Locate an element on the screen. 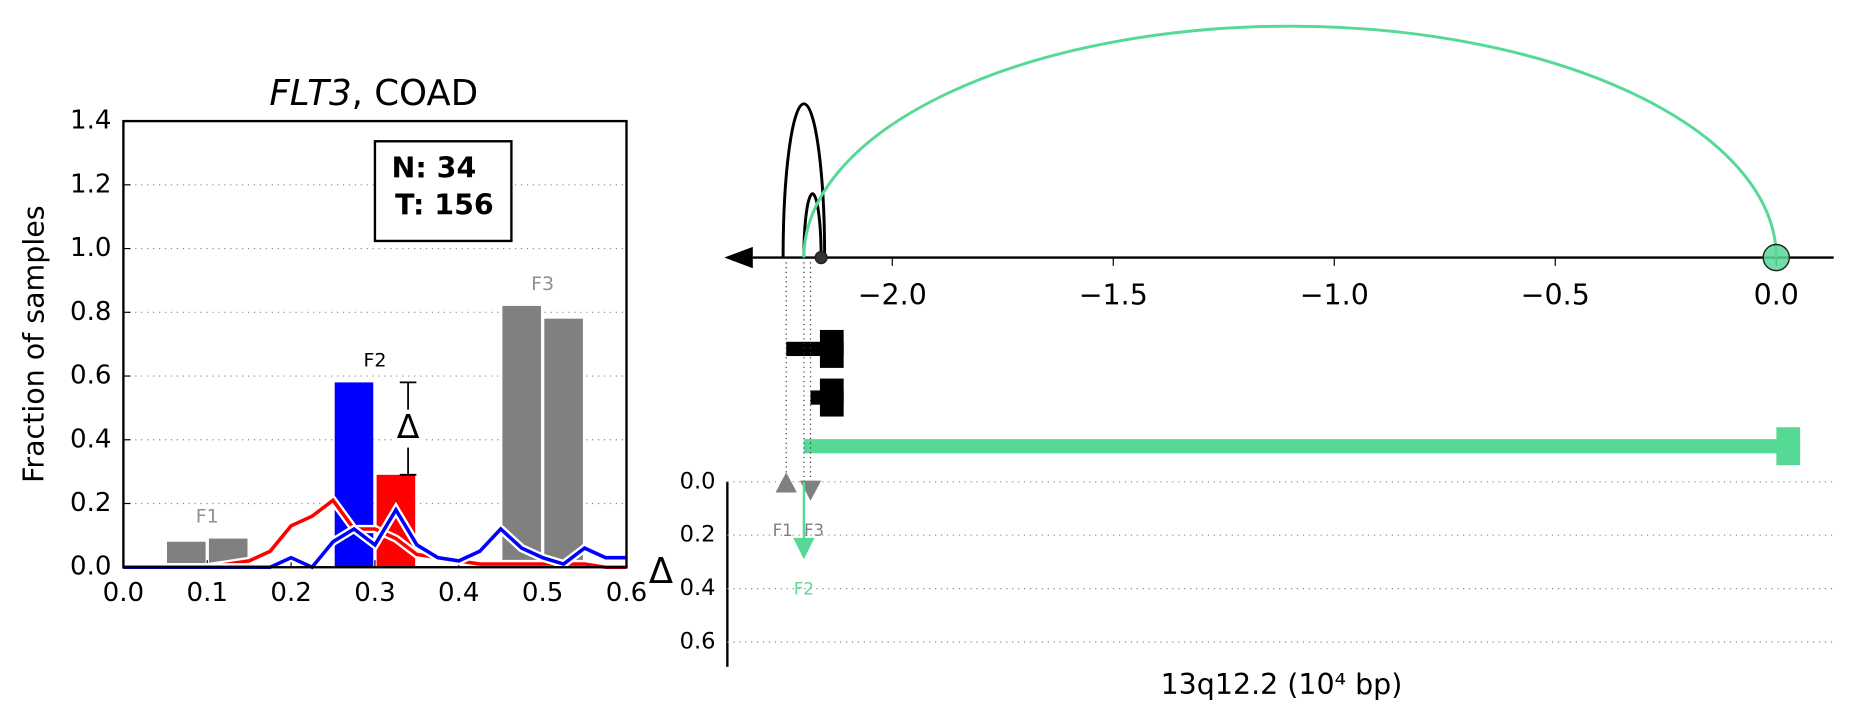 This screenshot has width=1851, height=718. y-axis-label: Fraction of samples is located at coordinates (34, 344).